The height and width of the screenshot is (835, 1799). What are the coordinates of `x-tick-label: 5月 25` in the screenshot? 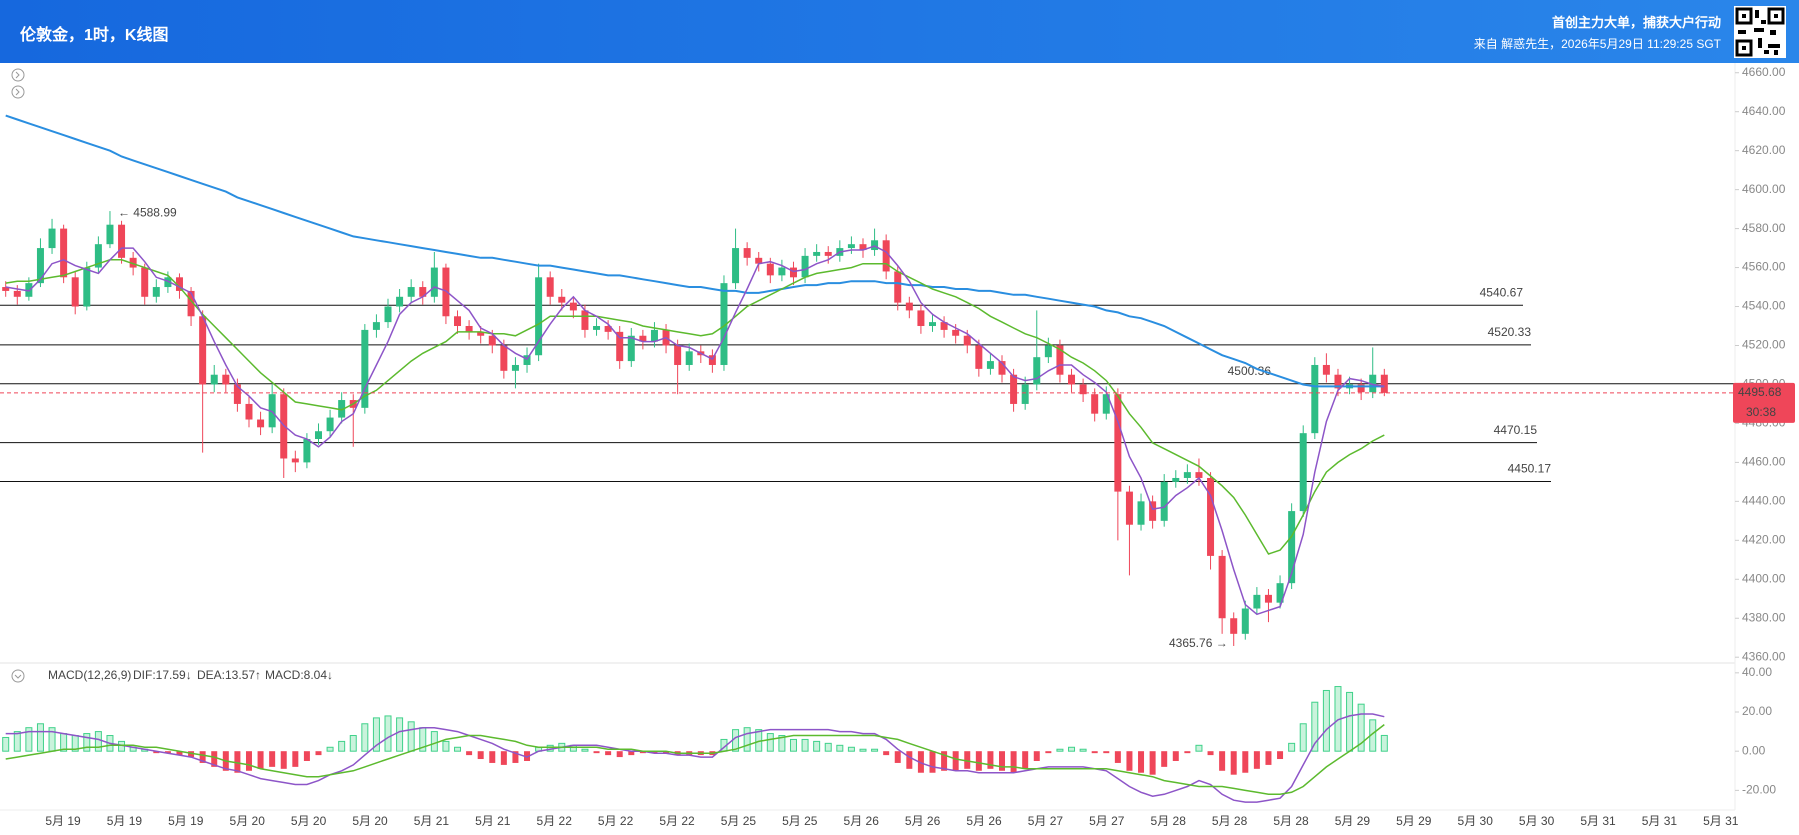 It's located at (800, 821).